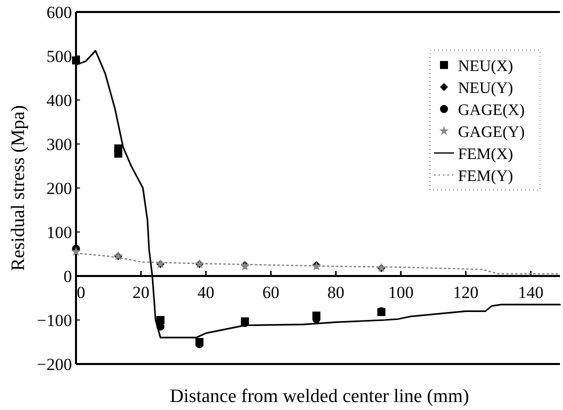 Image resolution: width=563 pixels, height=410 pixels. I want to click on x-tick-label: 140, so click(531, 292).